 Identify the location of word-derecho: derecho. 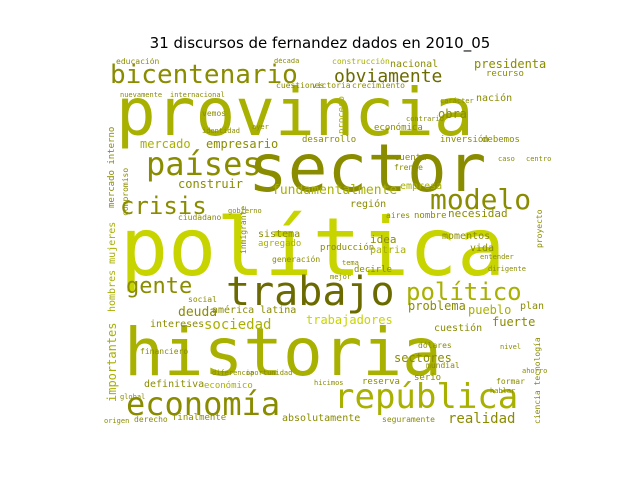
(151, 419).